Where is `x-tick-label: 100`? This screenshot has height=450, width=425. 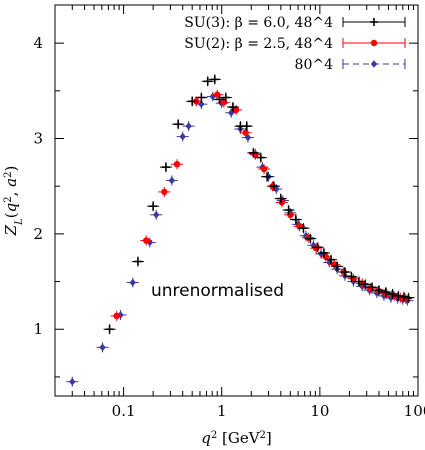
x-tick-label: 100 is located at coordinates (414, 411).